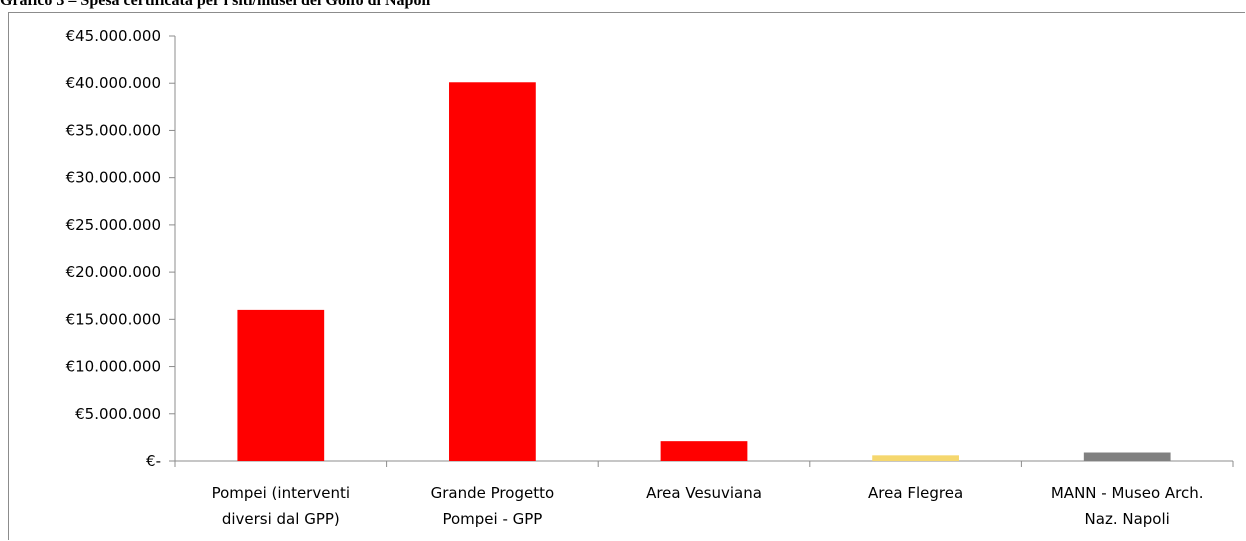 This screenshot has height=541, width=1246. I want to click on x-category-label: Area Flegrea, so click(915, 493).